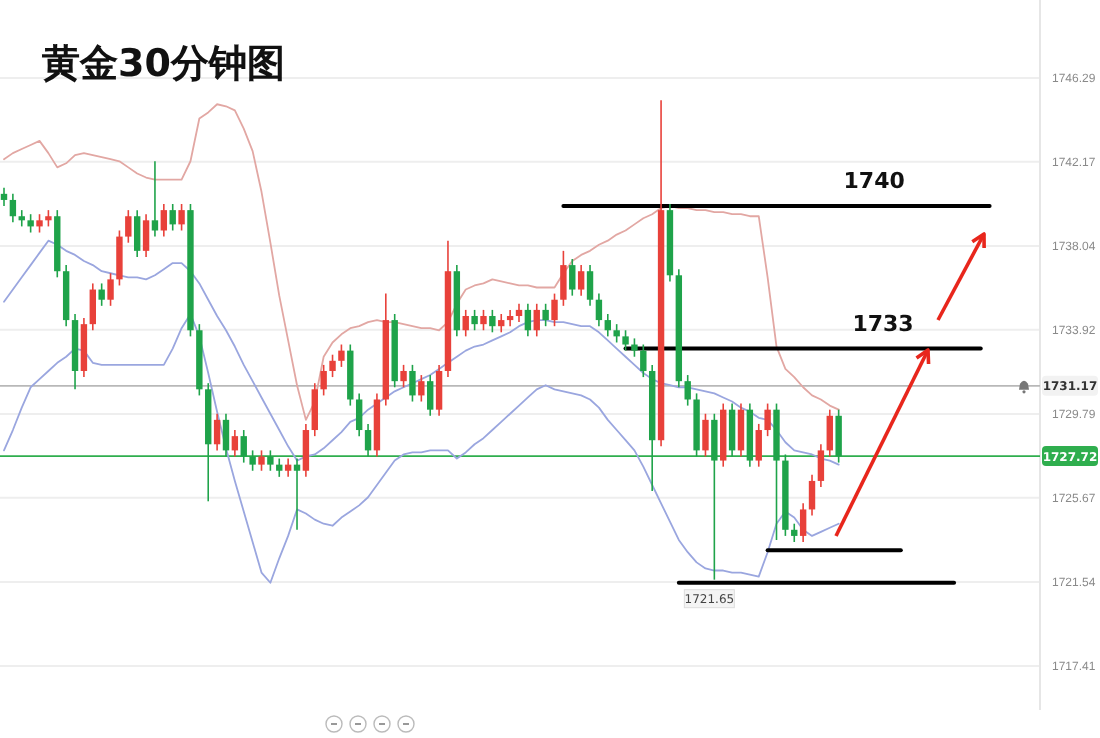  I want to click on text: 黄金30分钟图, so click(162, 64).